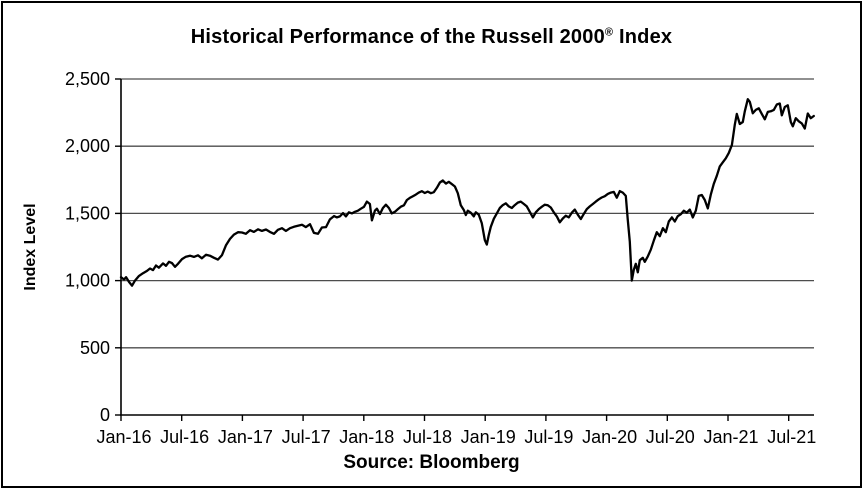  Describe the element at coordinates (643, 37) in the screenshot. I see `chart-title-tail: Index` at that location.